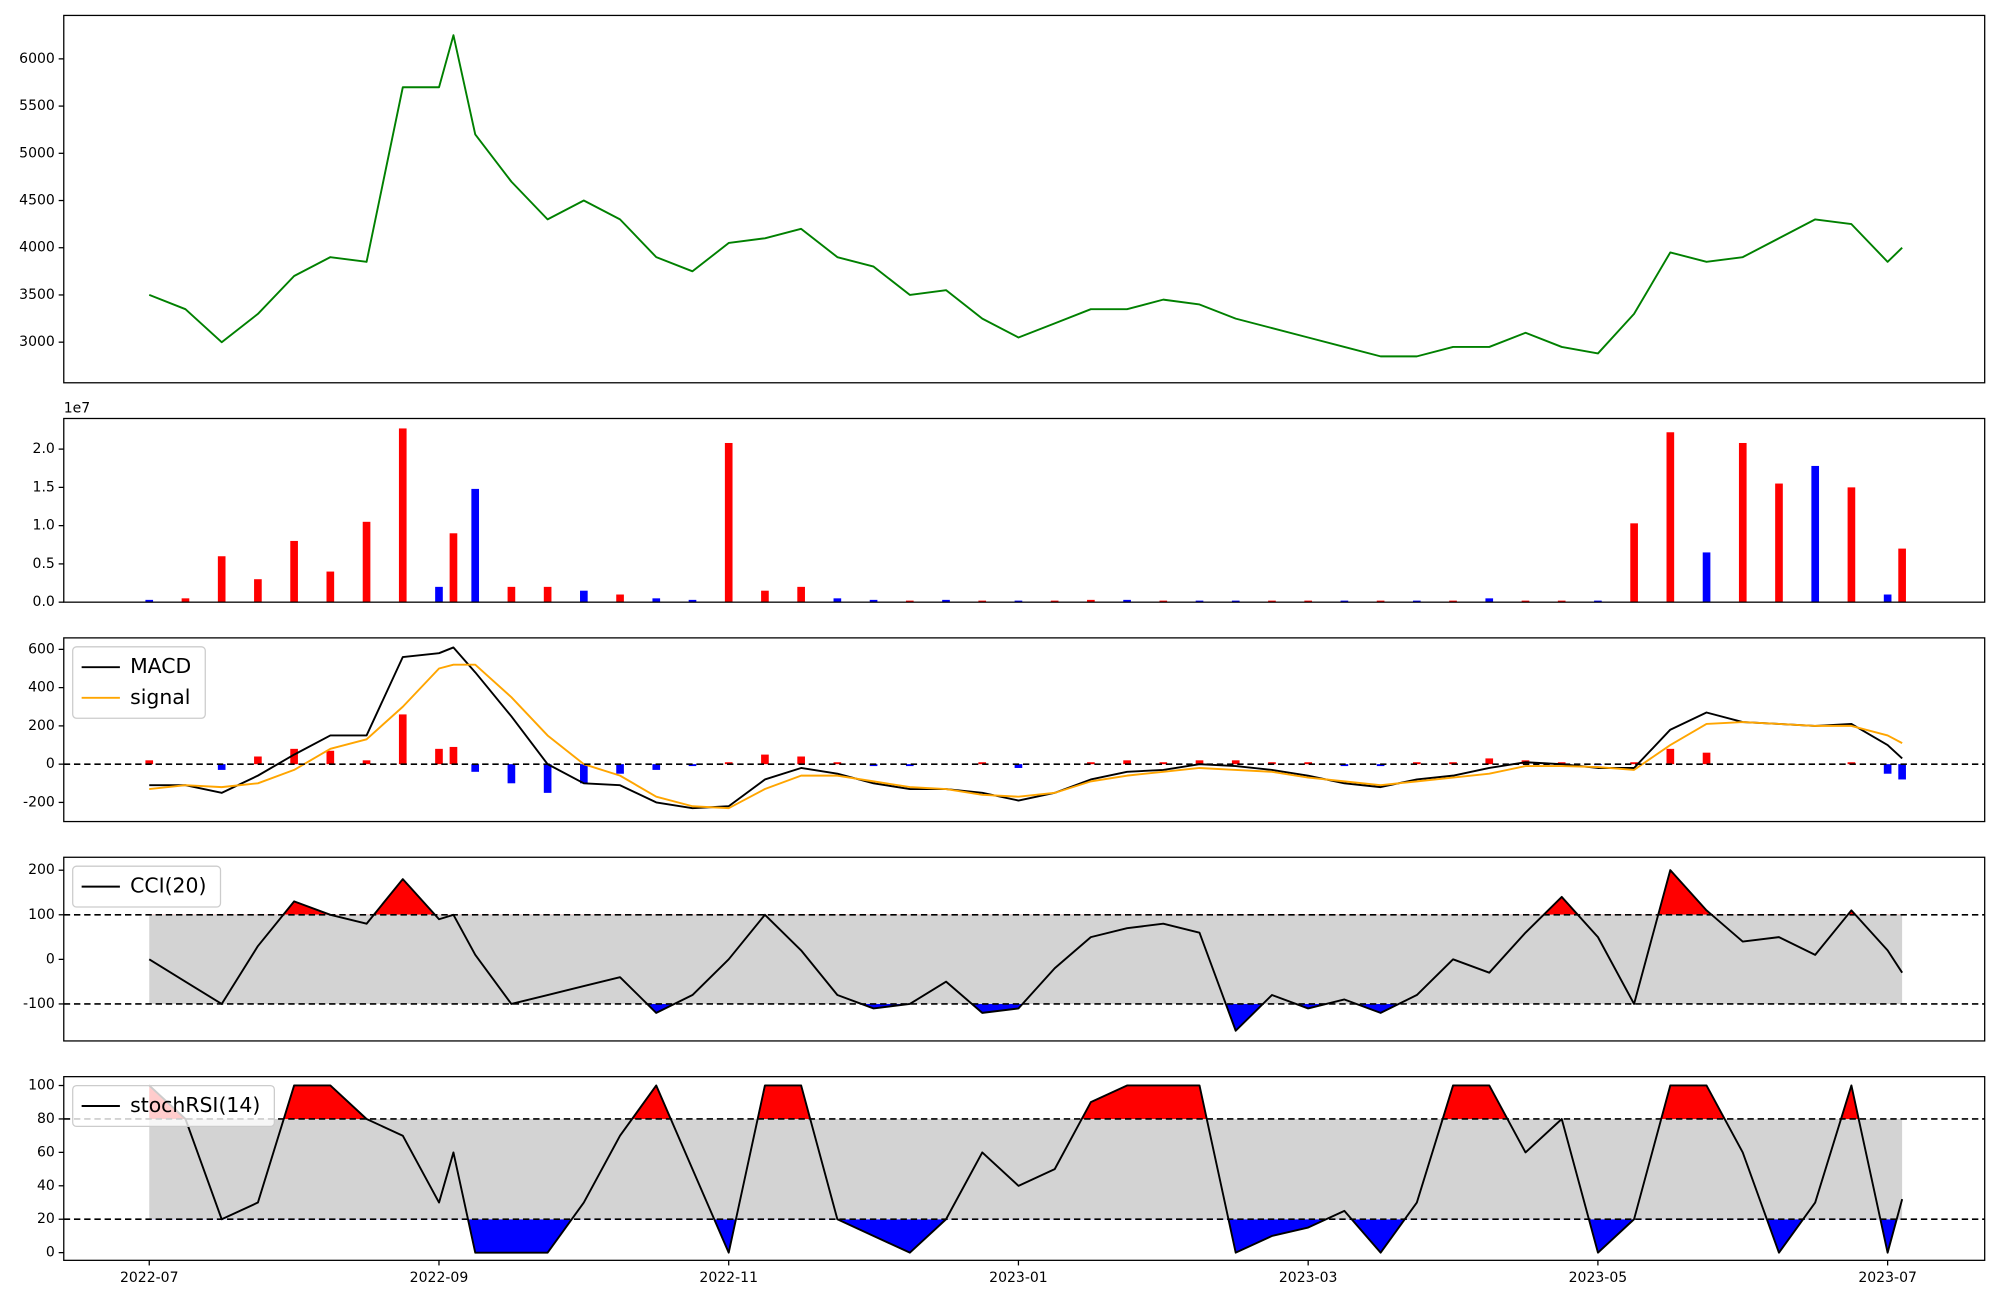 This screenshot has height=1300, width=2000. What do you see at coordinates (195, 1105) in the screenshot?
I see `legend-label: stochRSI(14)` at bounding box center [195, 1105].